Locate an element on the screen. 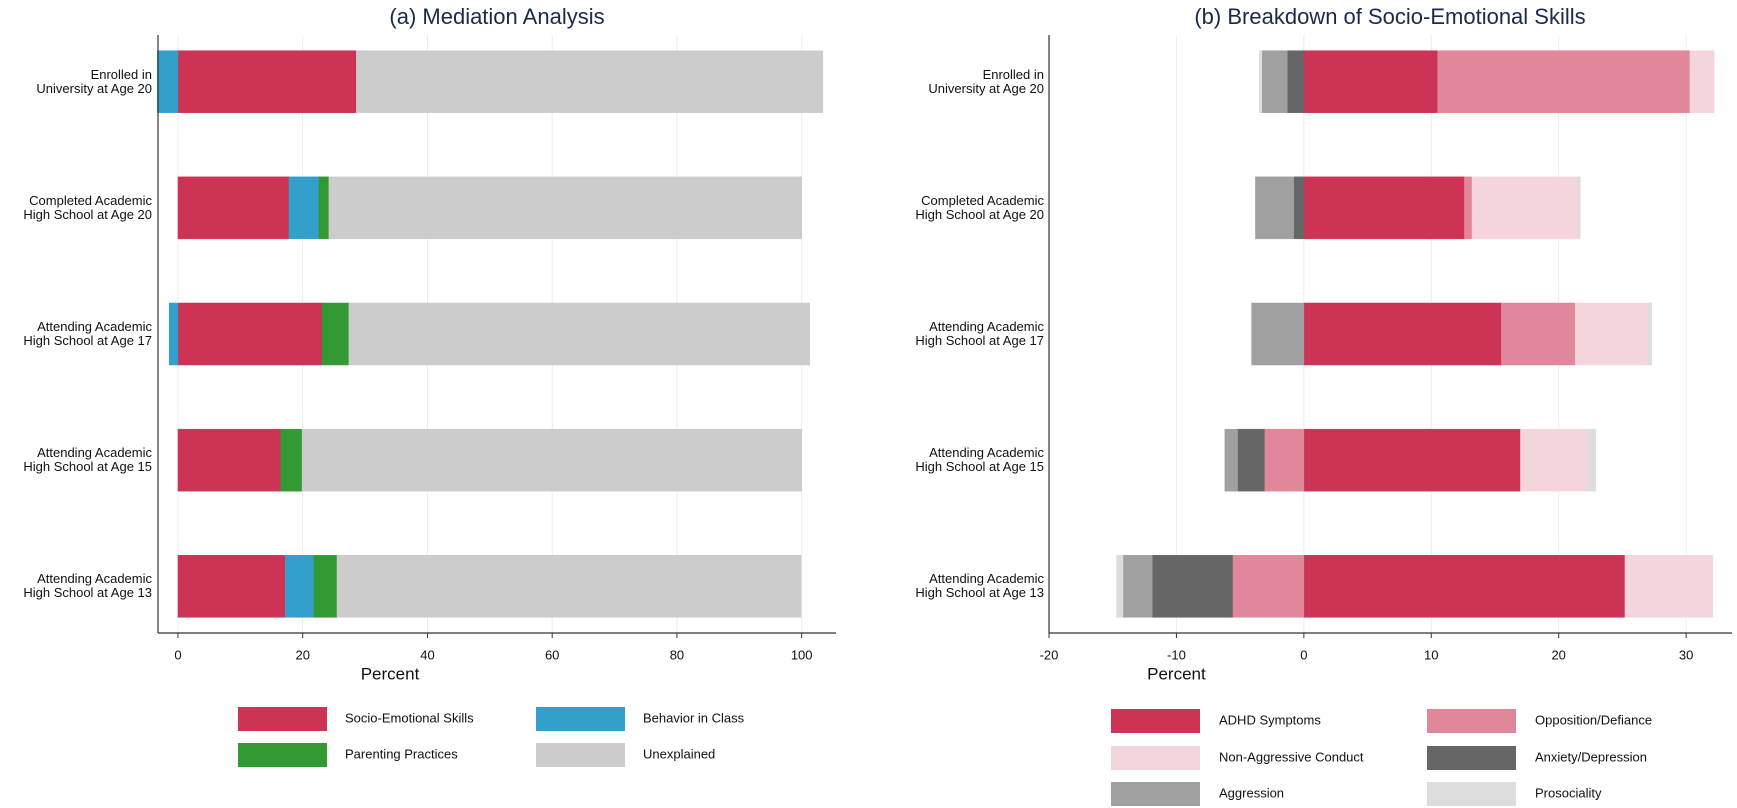 The width and height of the screenshot is (1737, 808). legend-label: Anxiety/Depression is located at coordinates (1591, 756).